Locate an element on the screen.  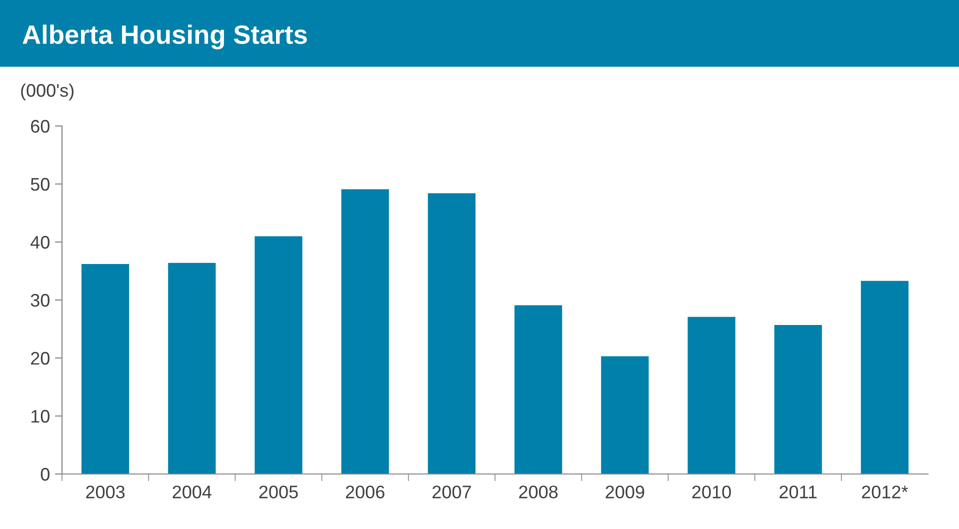
x-tick-label: 2011 is located at coordinates (798, 492).